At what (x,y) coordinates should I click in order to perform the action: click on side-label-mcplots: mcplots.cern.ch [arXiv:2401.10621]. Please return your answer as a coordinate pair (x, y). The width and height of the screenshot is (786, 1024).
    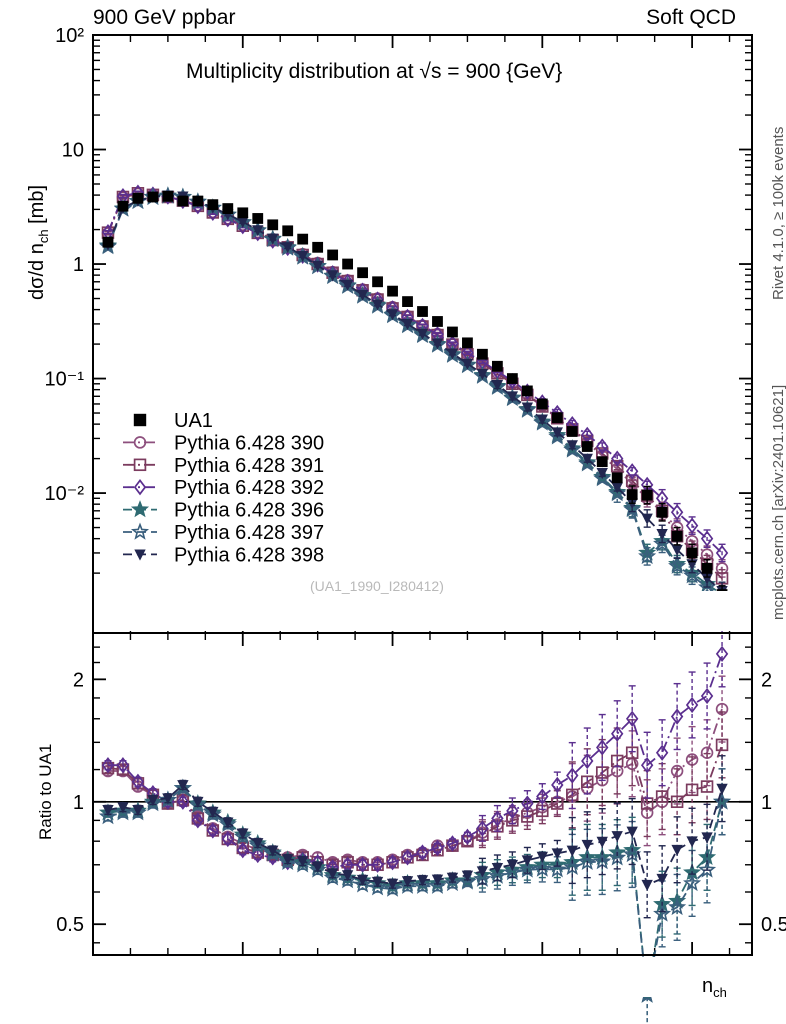
    Looking at the image, I should click on (778, 502).